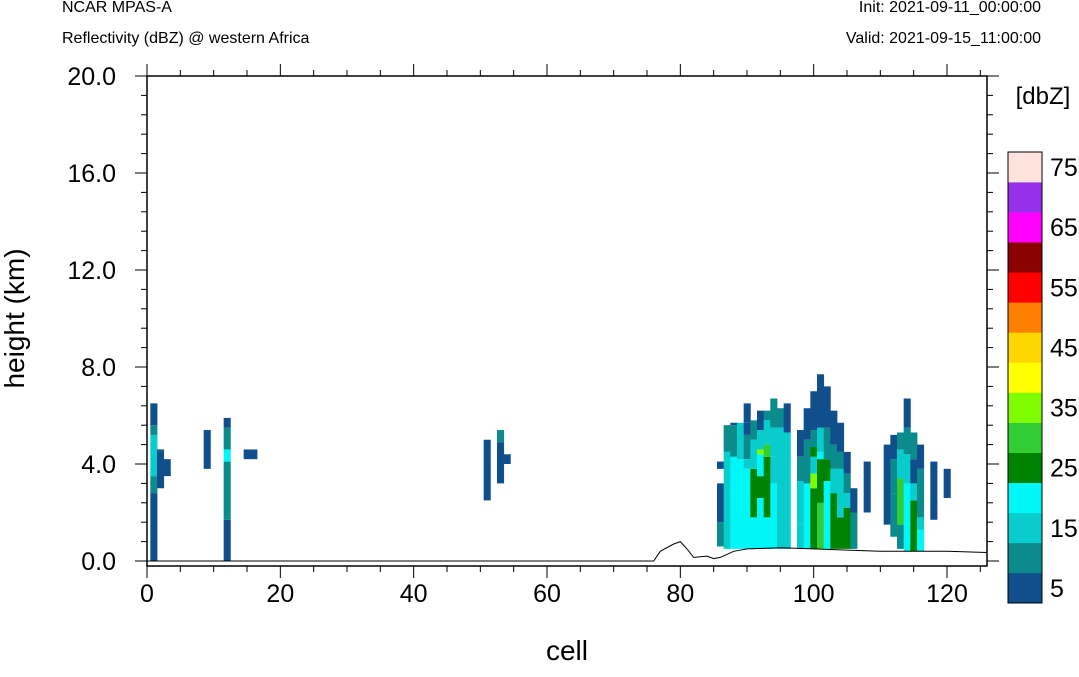  Describe the element at coordinates (414, 594) in the screenshot. I see `x-tick-label: 40` at that location.